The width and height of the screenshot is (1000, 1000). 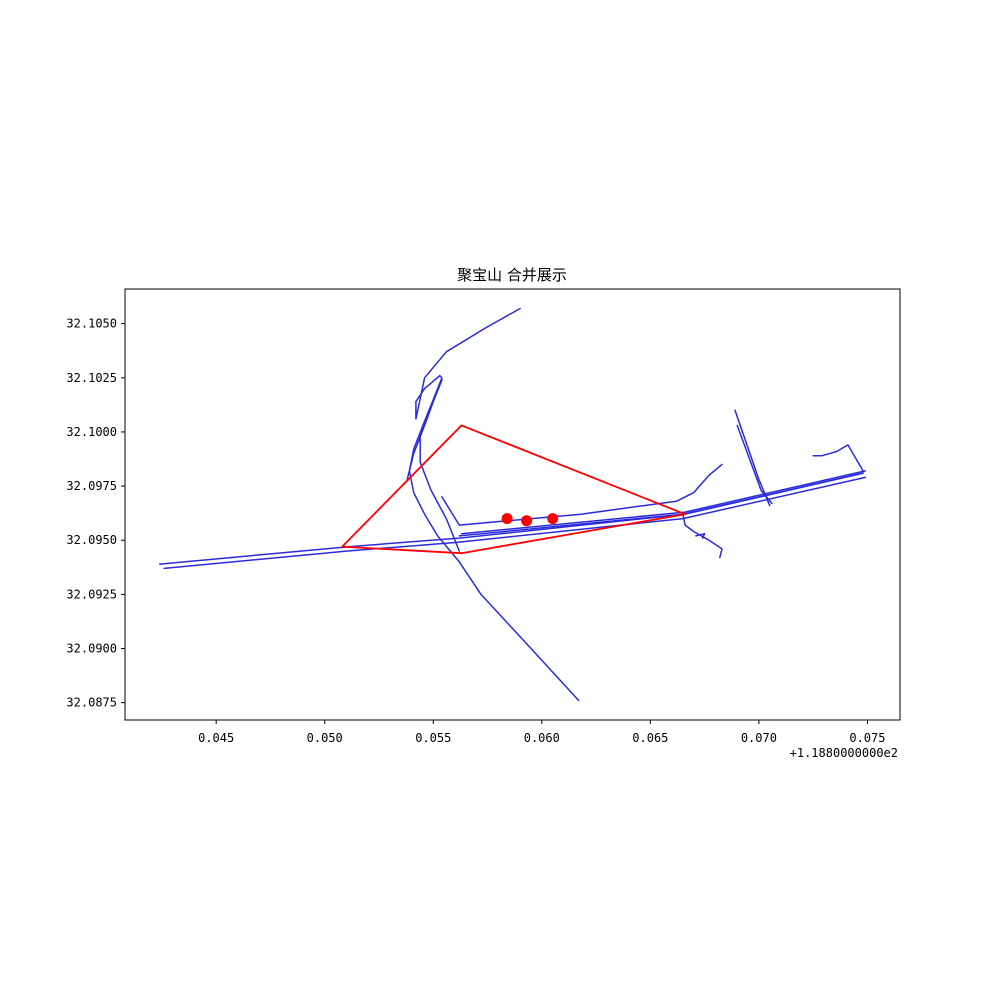 I want to click on y-tick-label: 32.0875, so click(x=91, y=703).